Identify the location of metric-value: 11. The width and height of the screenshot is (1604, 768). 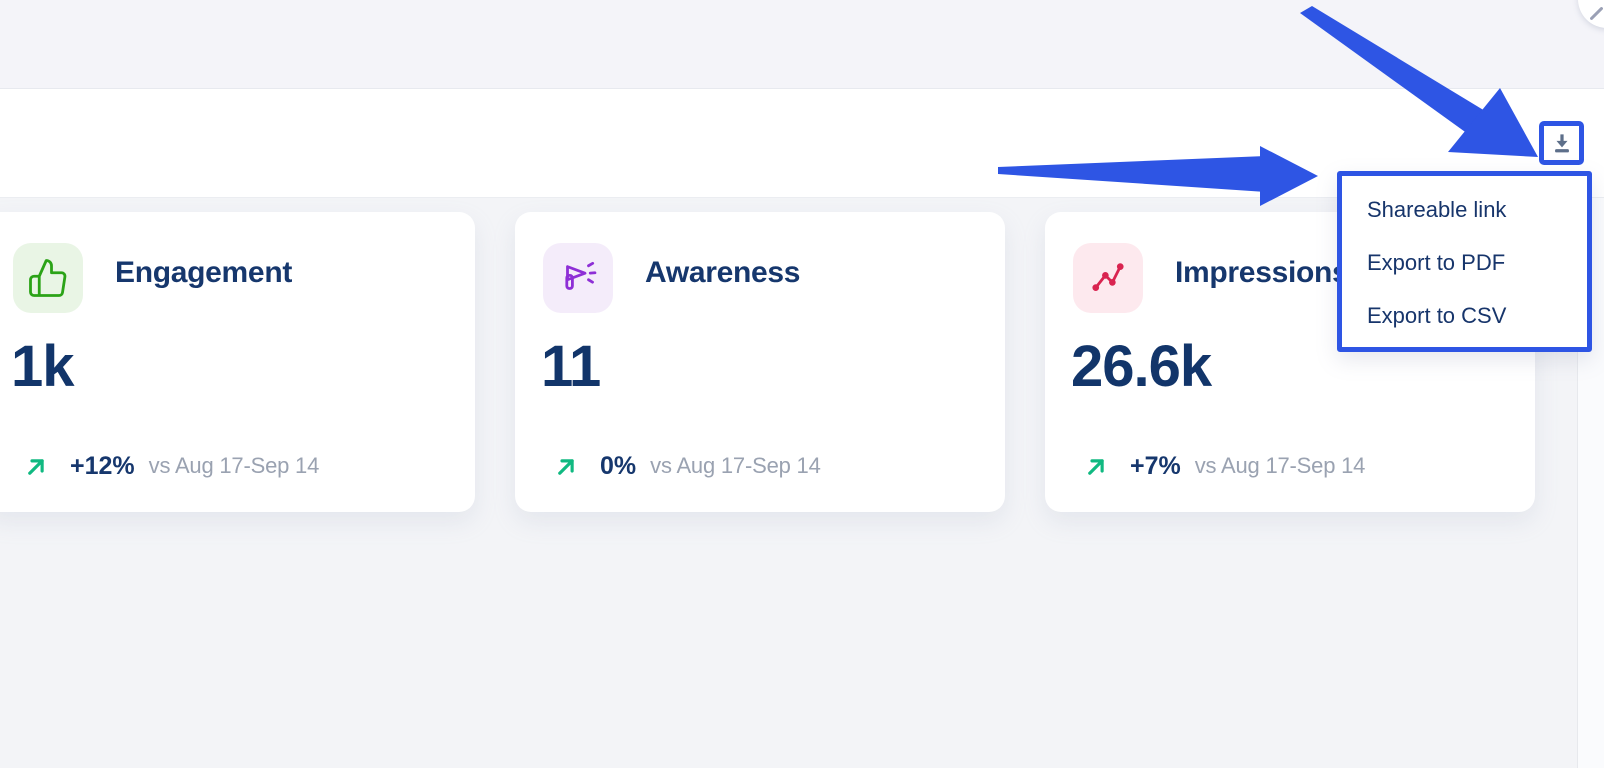
(571, 366).